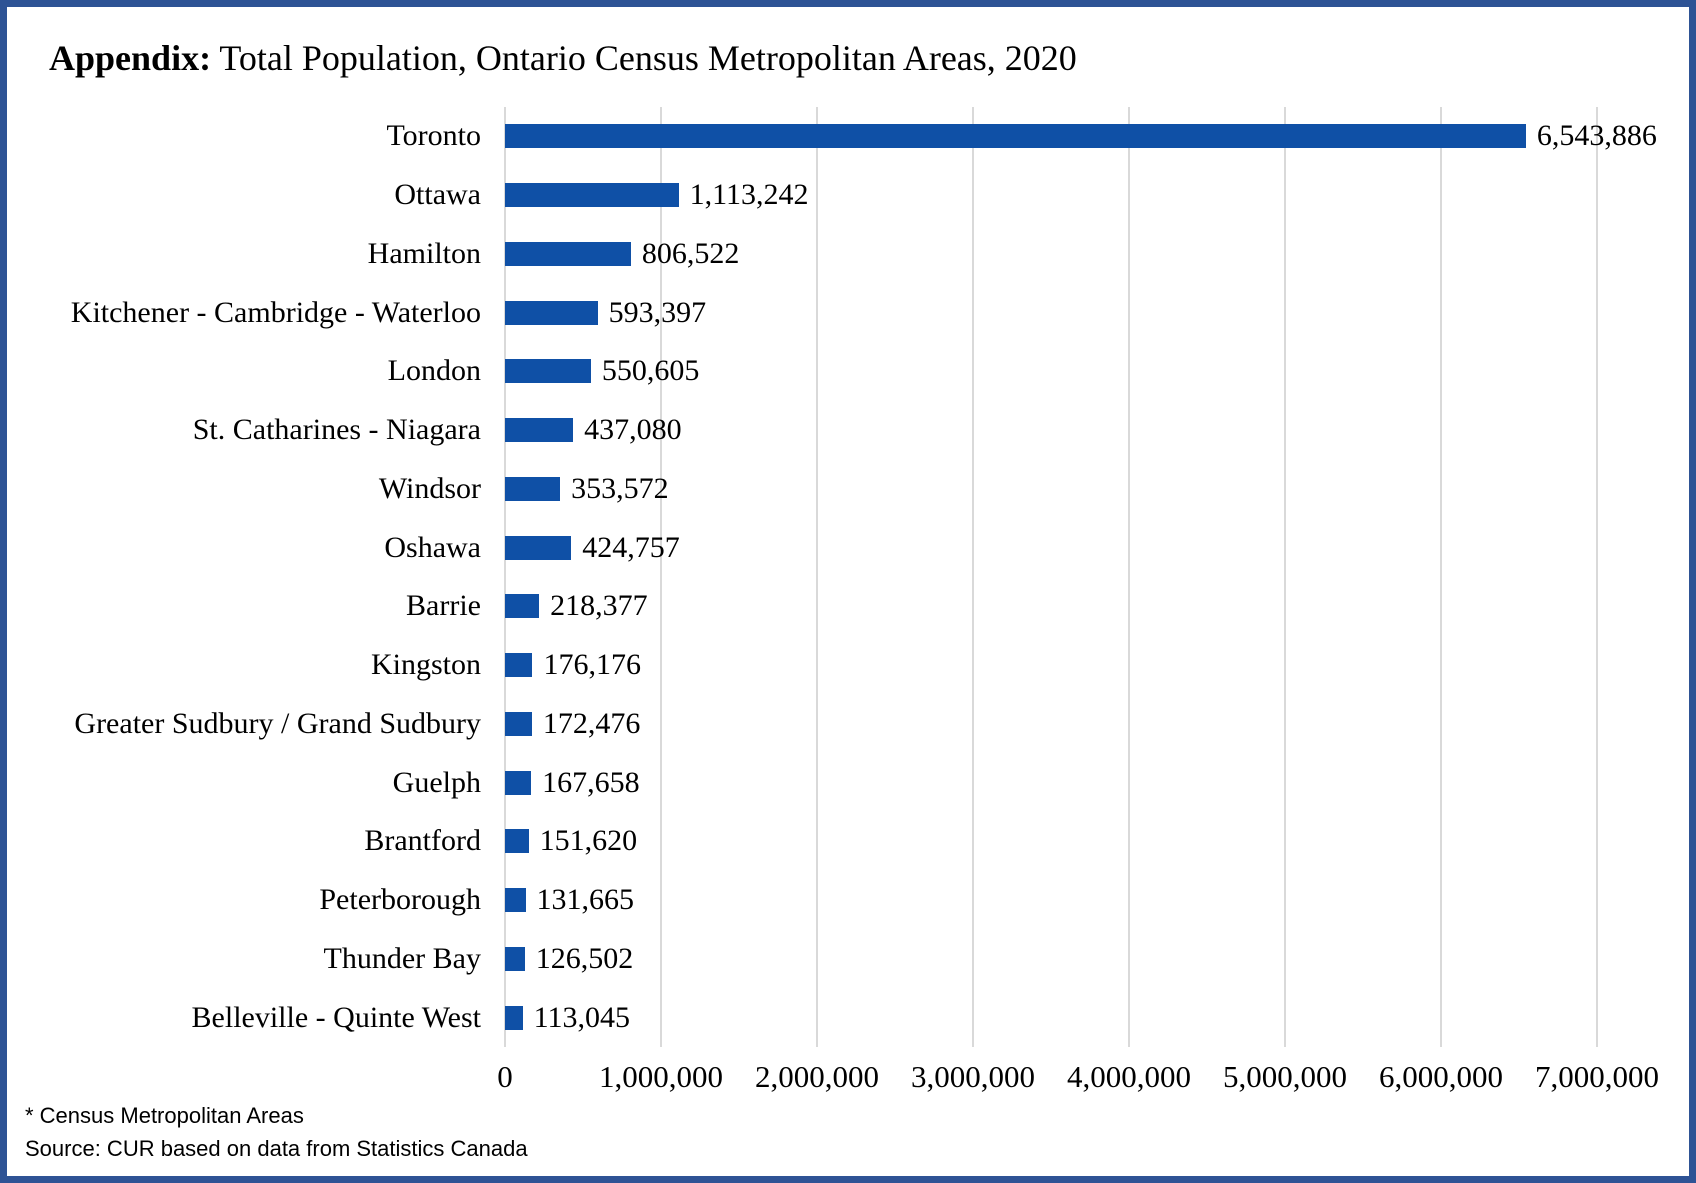 The height and width of the screenshot is (1183, 1696). What do you see at coordinates (599, 606) in the screenshot?
I see `value-label: 218,377` at bounding box center [599, 606].